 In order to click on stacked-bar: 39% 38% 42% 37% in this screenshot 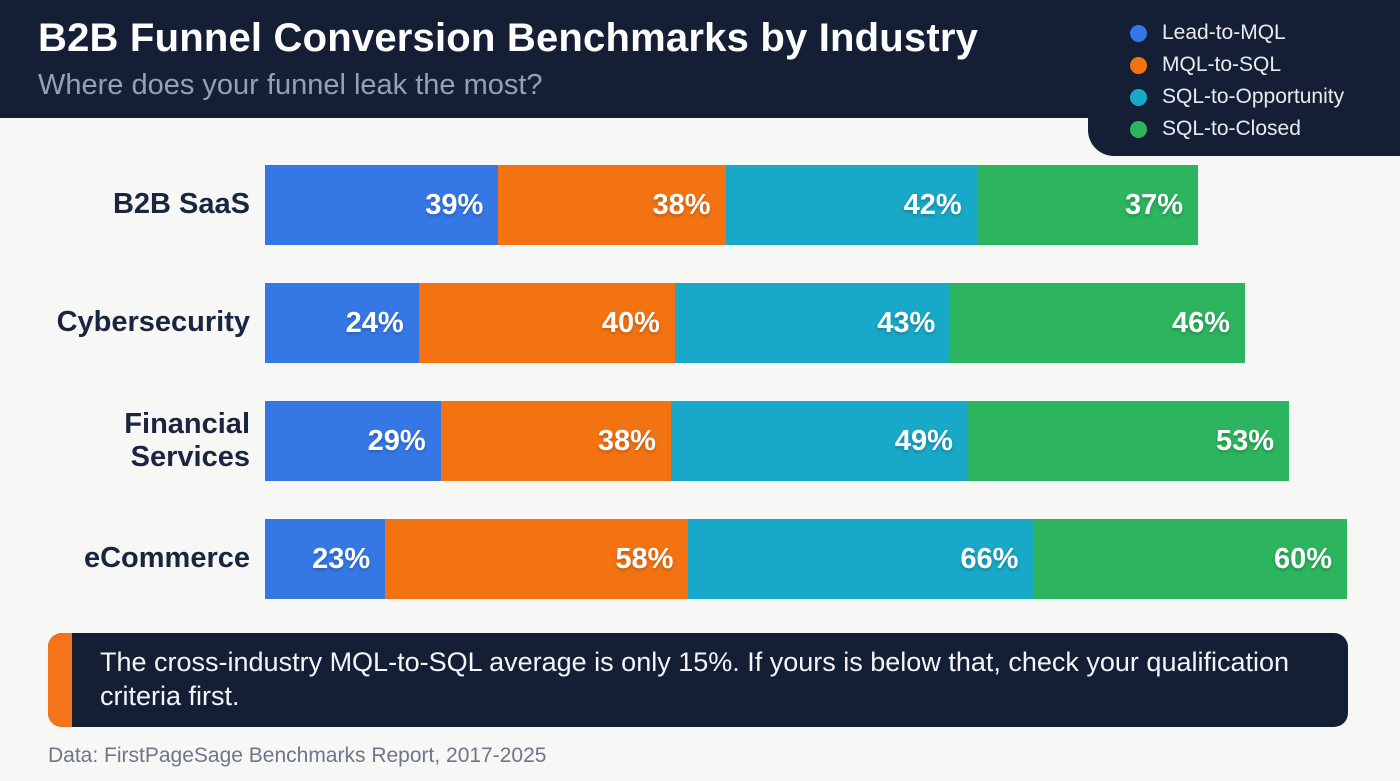, I will do `click(731, 205)`.